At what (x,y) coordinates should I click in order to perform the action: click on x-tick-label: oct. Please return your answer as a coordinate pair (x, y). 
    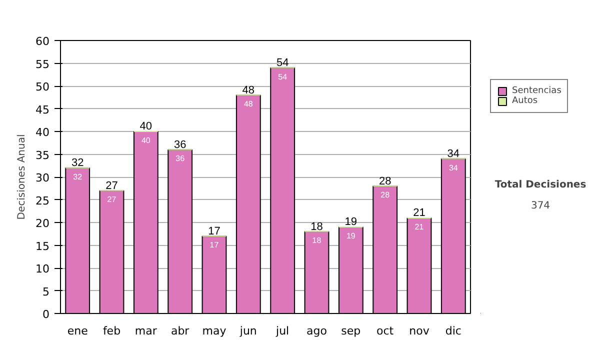
    Looking at the image, I should click on (385, 331).